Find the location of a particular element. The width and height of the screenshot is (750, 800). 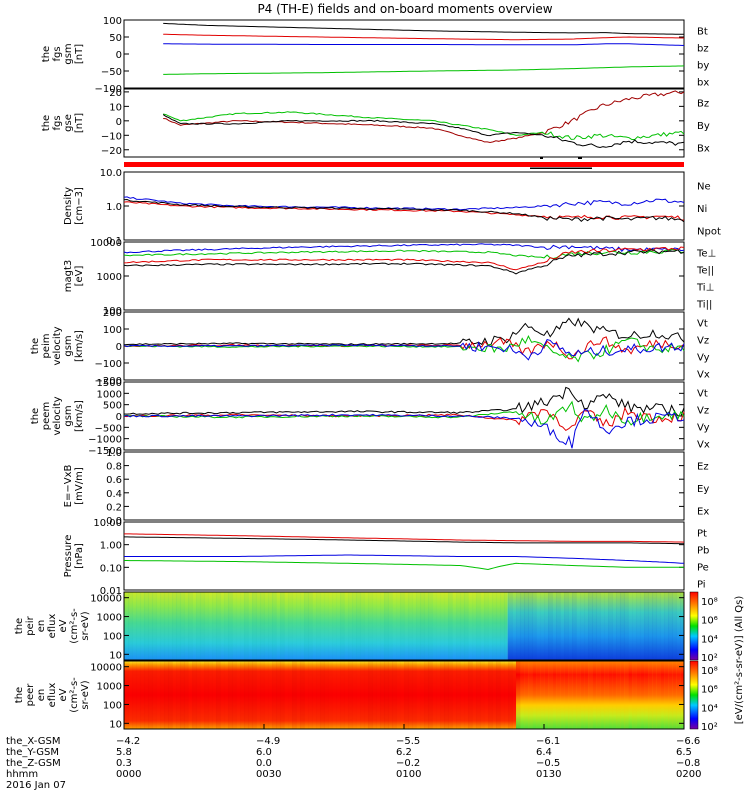

legend-Pb: Pb is located at coordinates (703, 551).